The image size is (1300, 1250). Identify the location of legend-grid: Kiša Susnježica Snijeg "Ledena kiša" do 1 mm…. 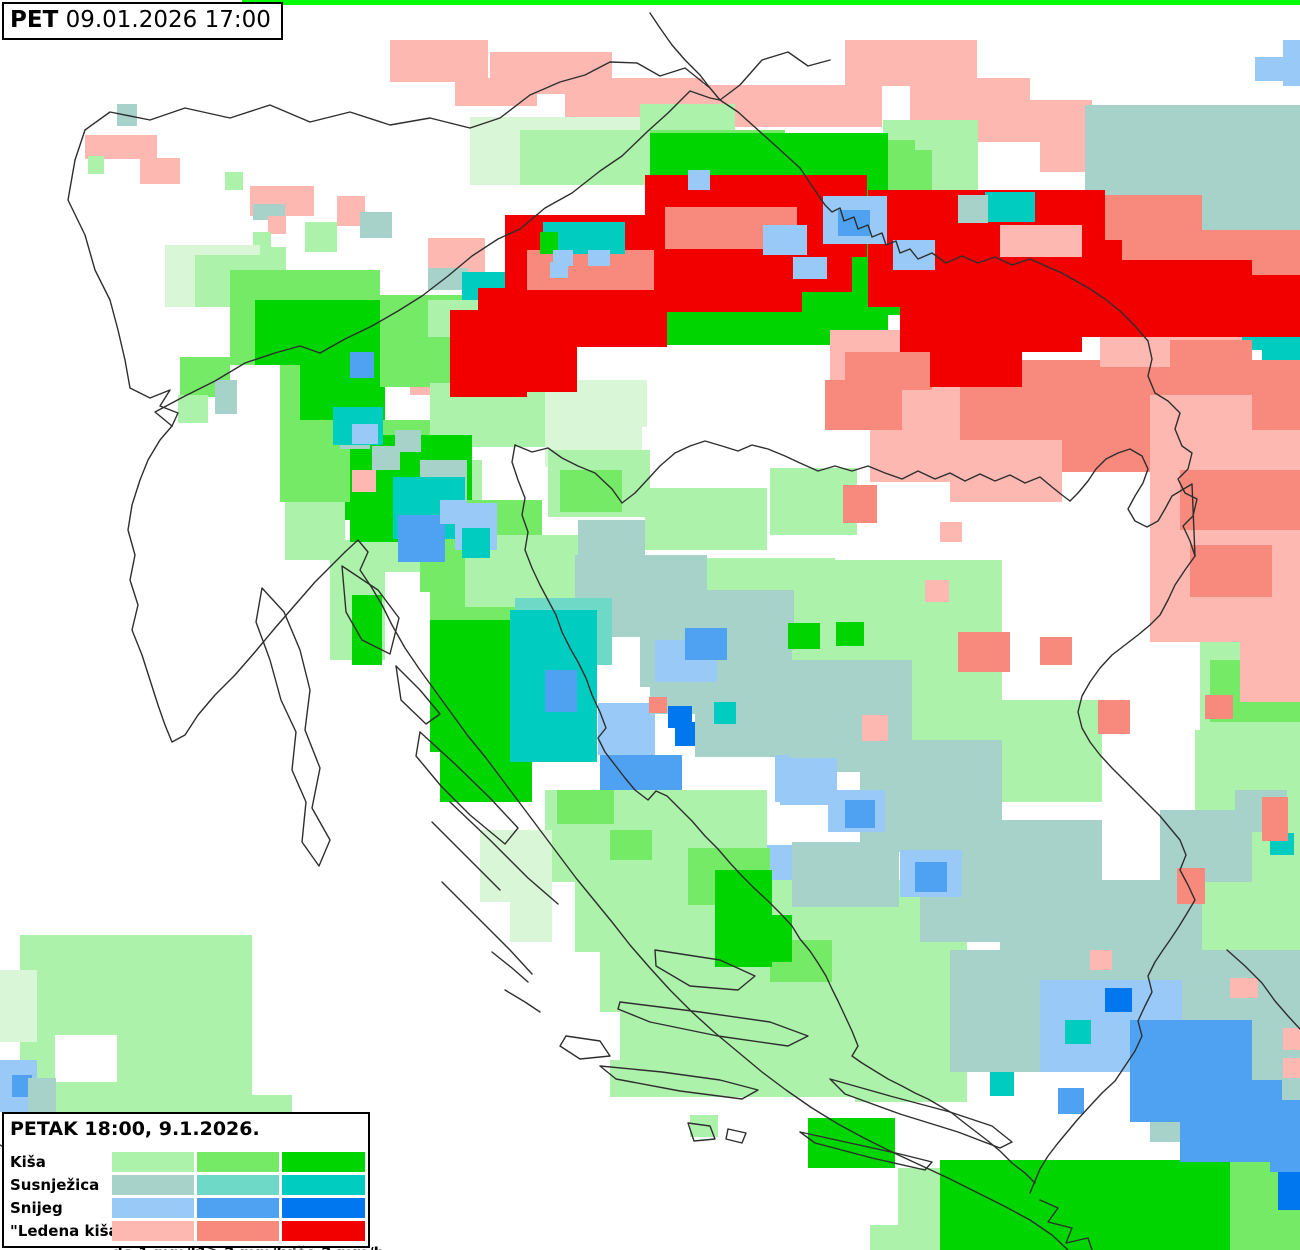
(194, 1201).